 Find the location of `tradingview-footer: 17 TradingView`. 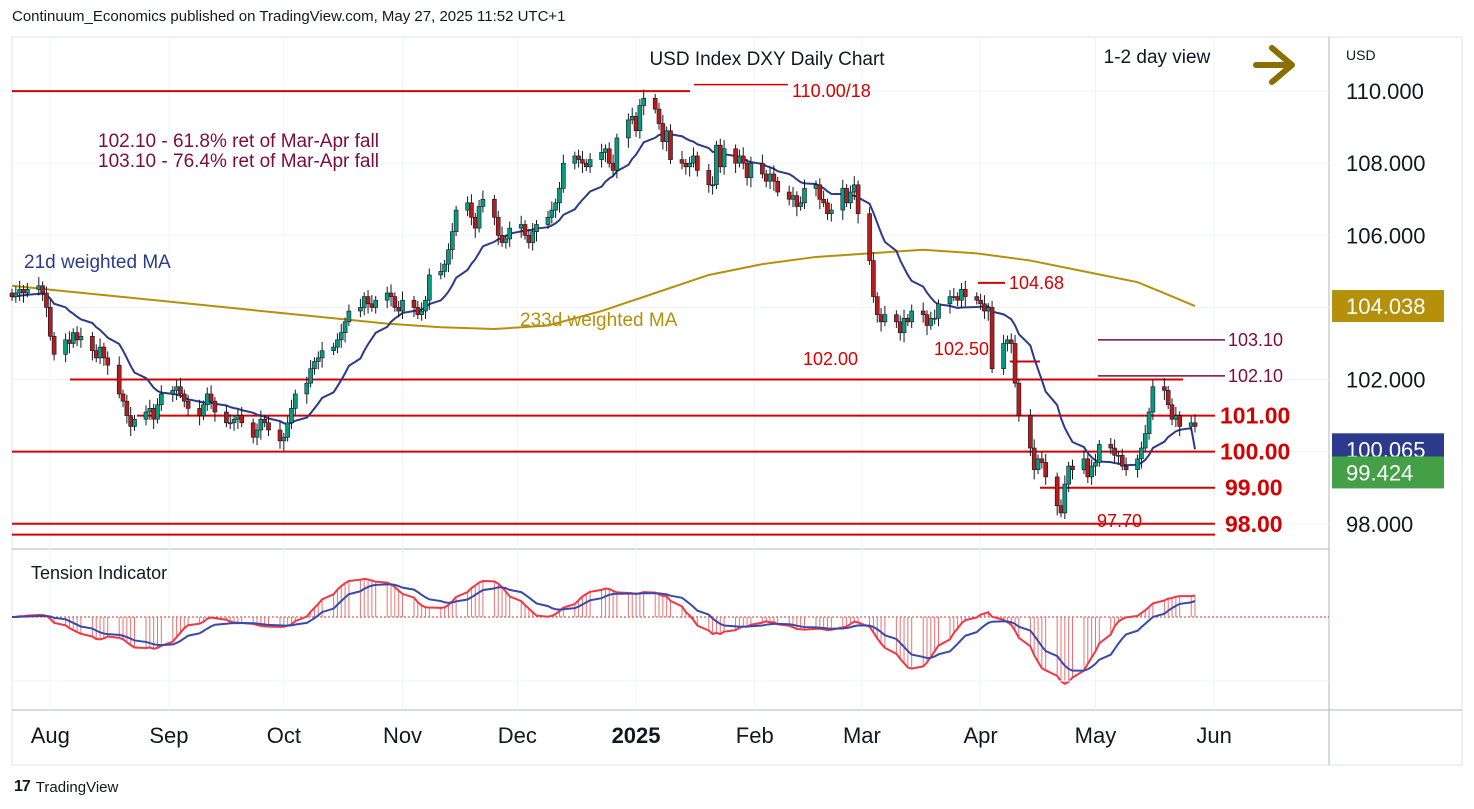

tradingview-footer: 17 TradingView is located at coordinates (66, 787).